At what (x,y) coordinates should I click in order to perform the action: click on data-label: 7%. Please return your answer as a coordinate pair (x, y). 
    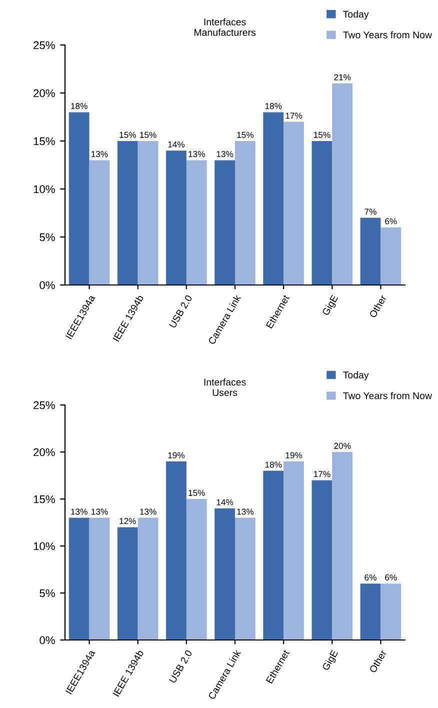
    Looking at the image, I should click on (370, 211).